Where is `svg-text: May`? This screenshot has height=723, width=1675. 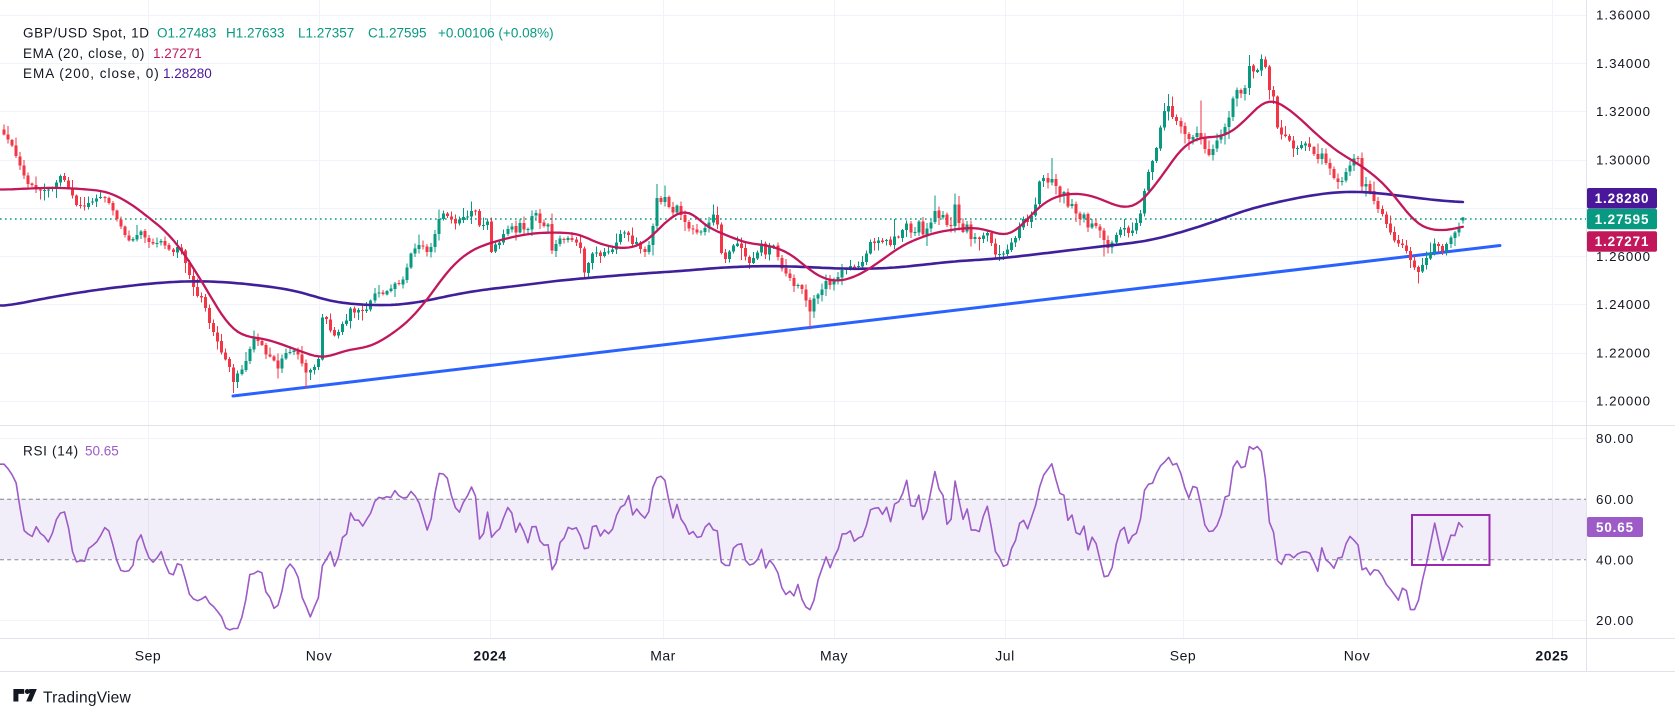
svg-text: May is located at coordinates (834, 656).